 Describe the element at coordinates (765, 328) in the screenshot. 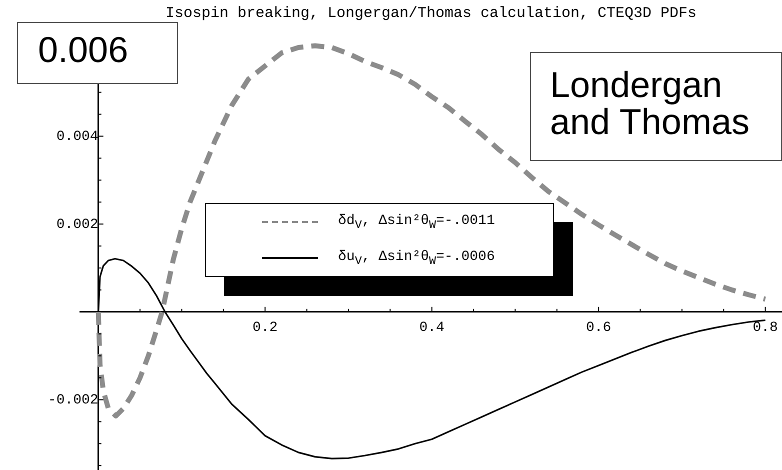

I see `x-tick-label: 0.8` at that location.